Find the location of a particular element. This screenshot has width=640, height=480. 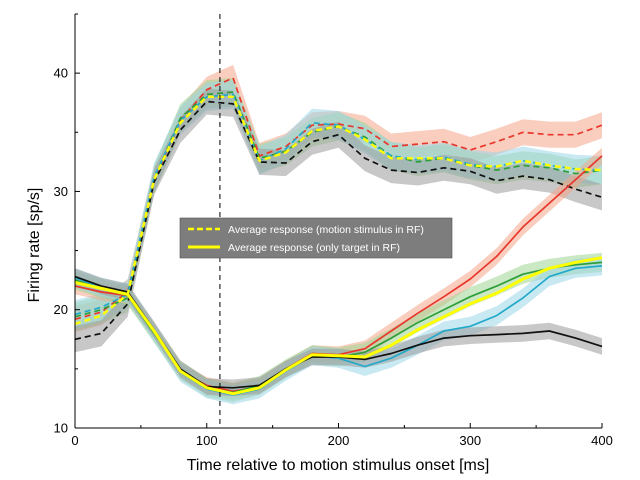

x-tick-label: 200 is located at coordinates (339, 440).